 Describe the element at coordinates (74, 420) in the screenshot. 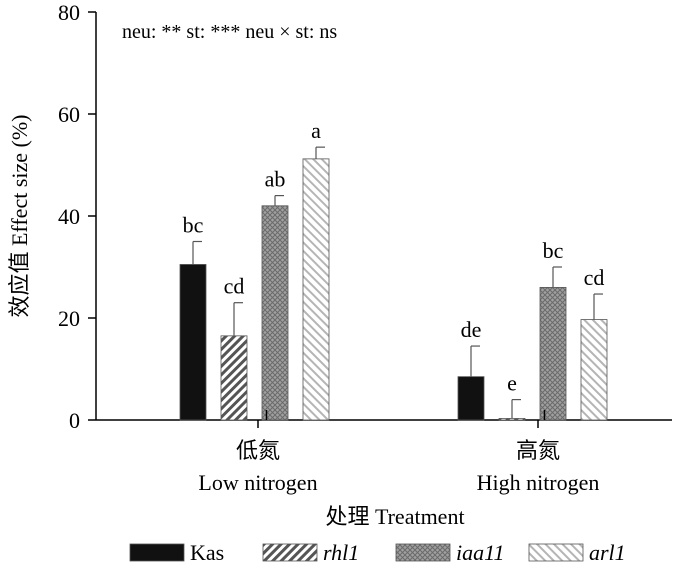

I see `y-tick-label: 0` at that location.